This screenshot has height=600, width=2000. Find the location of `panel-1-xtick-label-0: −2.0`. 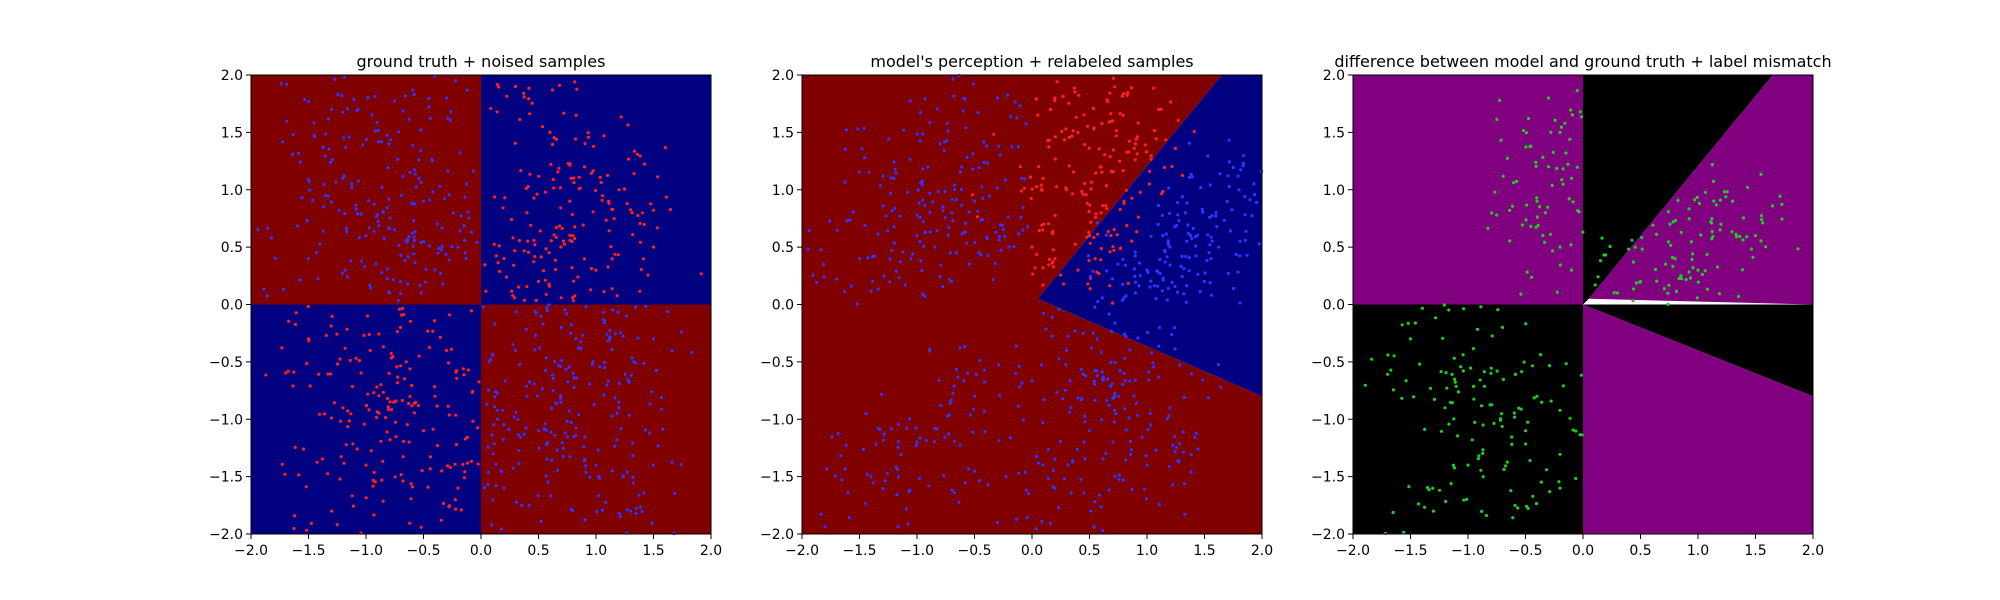

panel-1-xtick-label-0: −2.0 is located at coordinates (251, 551).